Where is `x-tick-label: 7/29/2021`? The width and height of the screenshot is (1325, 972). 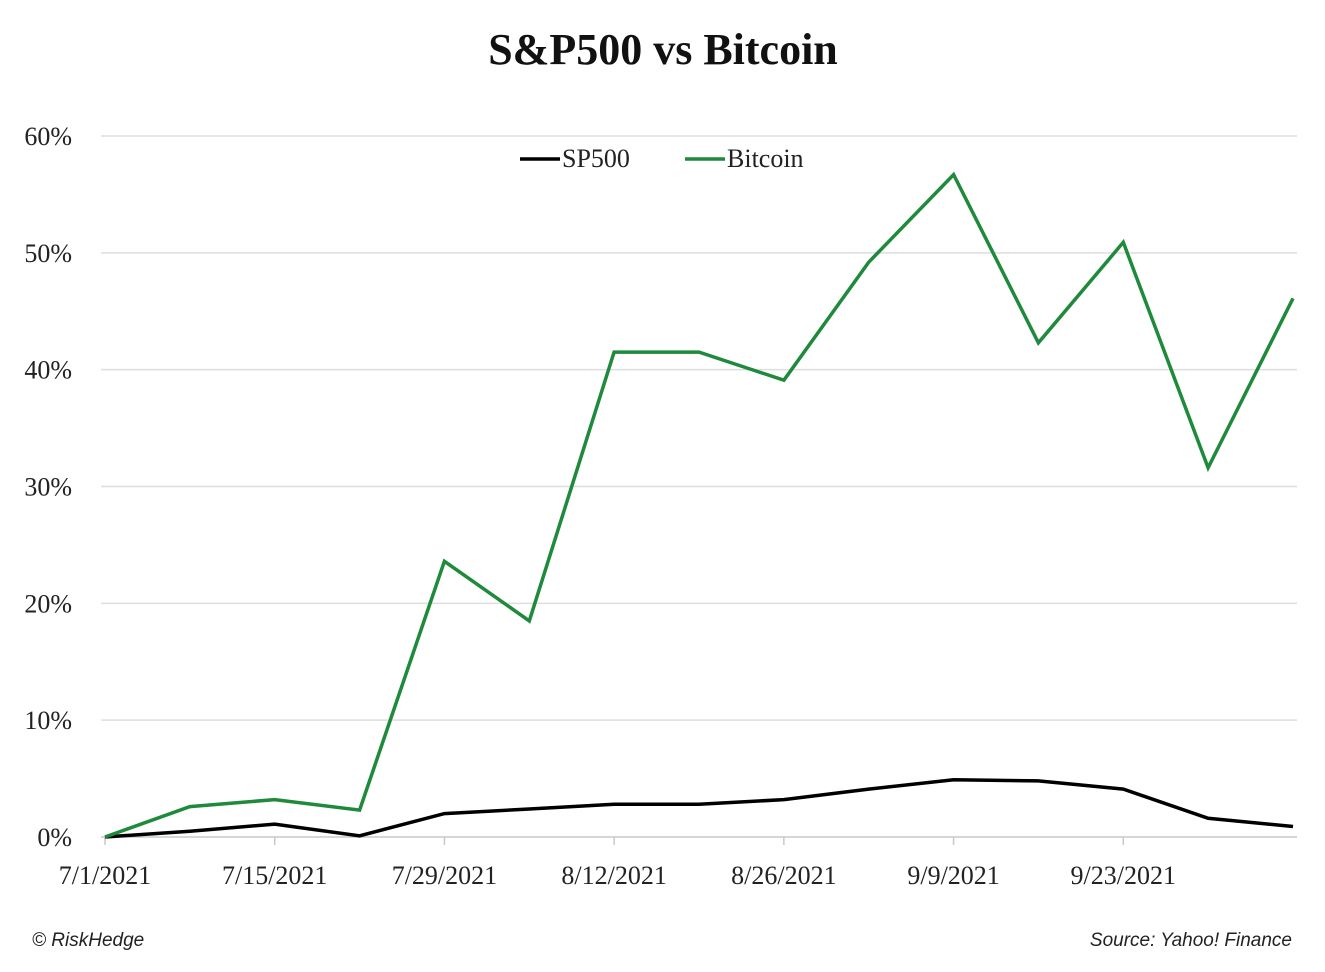 x-tick-label: 7/29/2021 is located at coordinates (444, 875).